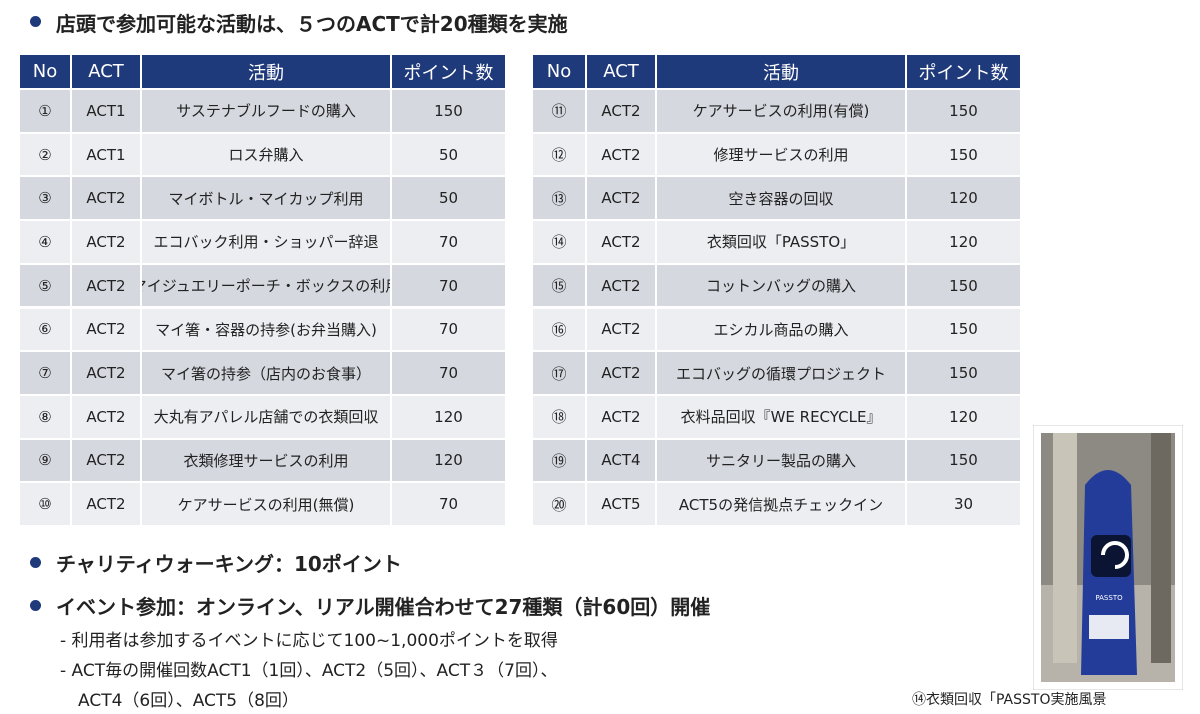 The height and width of the screenshot is (714, 1200). Describe the element at coordinates (309, 671) in the screenshot. I see `sub-item: - ACT毎の開催回数ACT1（1回）、ACT2（5回）、ACT３（7回）、` at that location.